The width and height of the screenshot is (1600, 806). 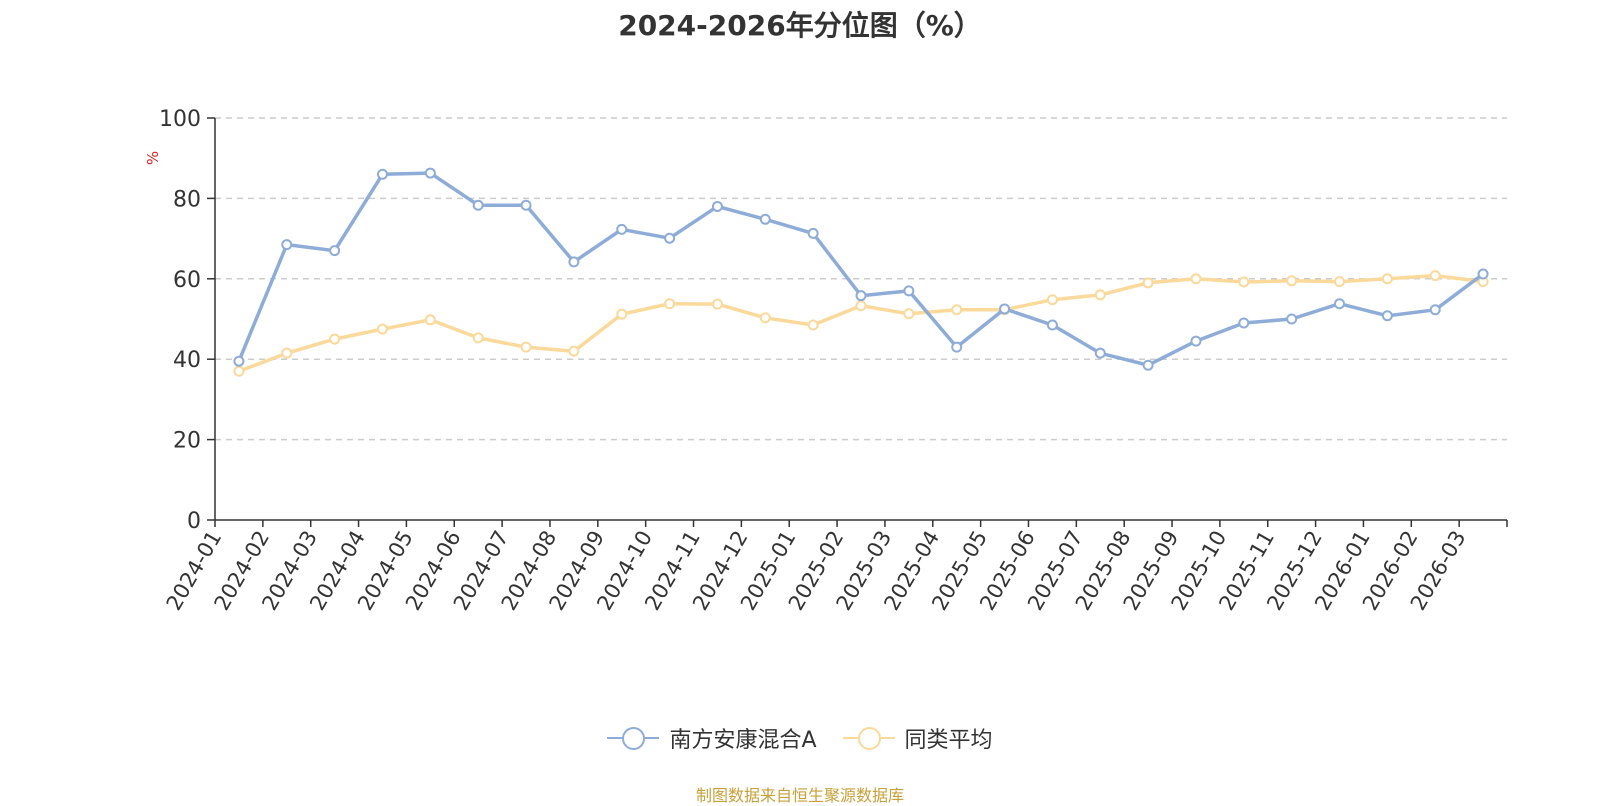 I want to click on legend: 南方安康混合A 同类平均, so click(x=800, y=738).